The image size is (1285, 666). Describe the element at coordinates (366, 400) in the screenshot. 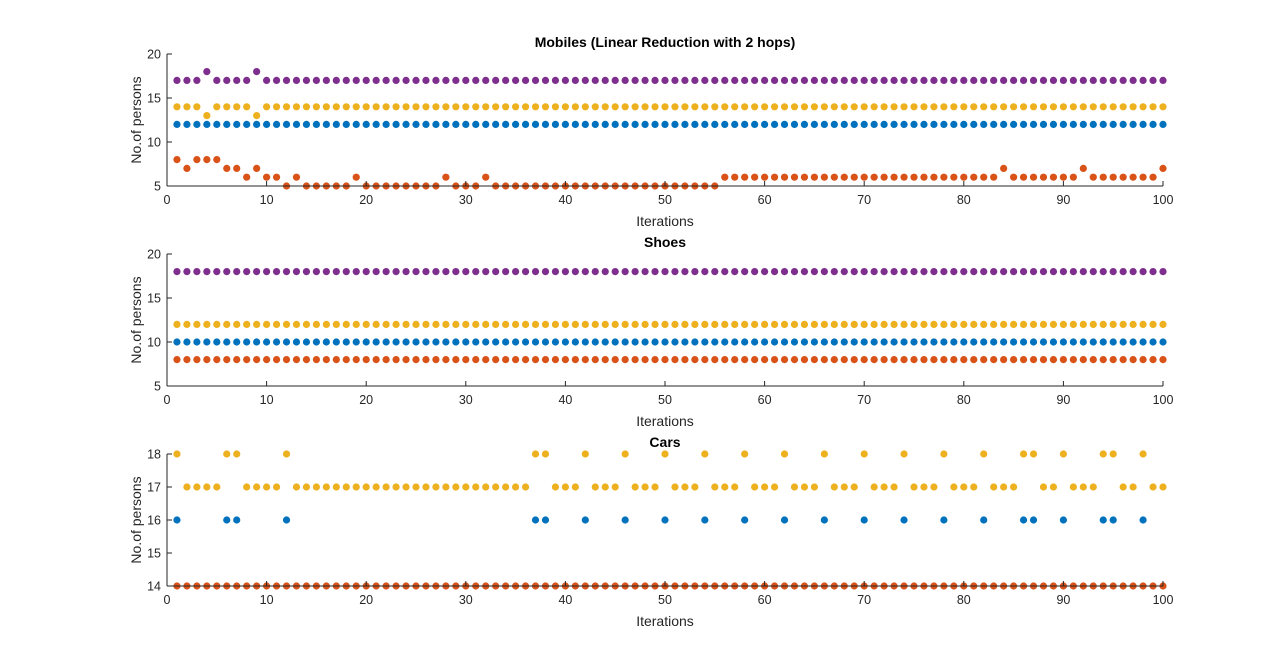

I see `x-tick-label: 20` at that location.